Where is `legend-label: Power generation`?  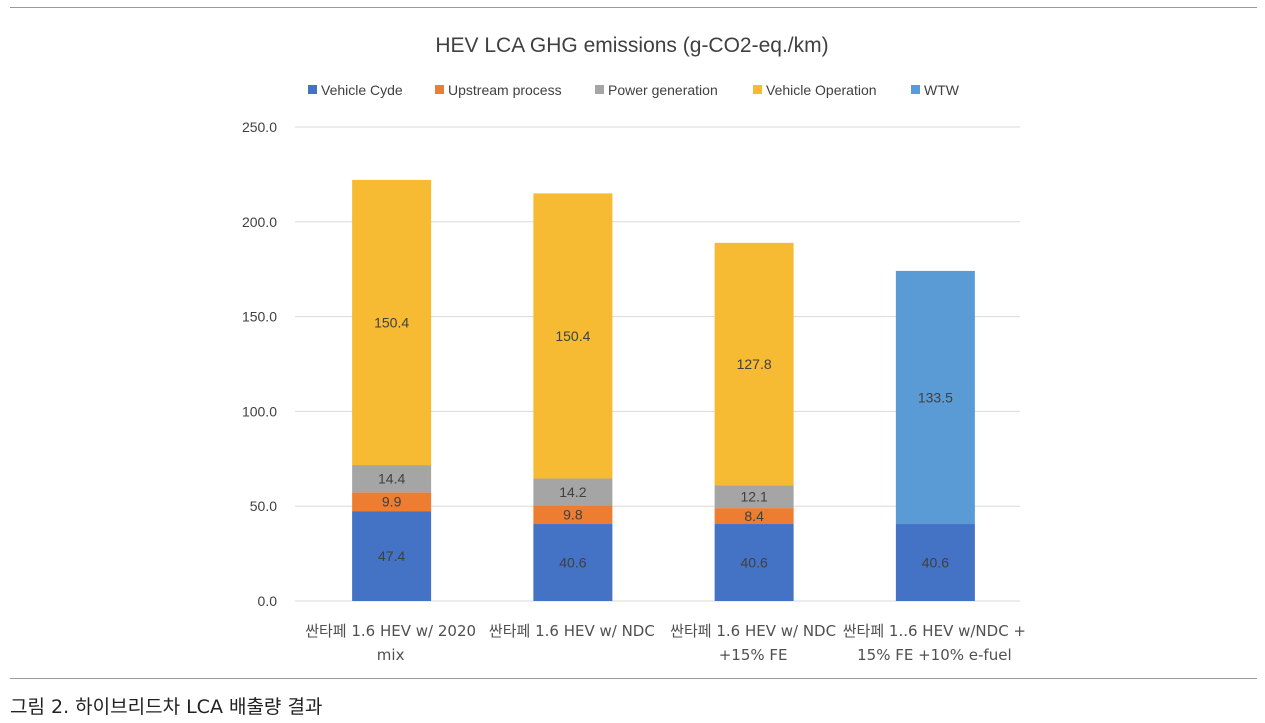
legend-label: Power generation is located at coordinates (663, 90).